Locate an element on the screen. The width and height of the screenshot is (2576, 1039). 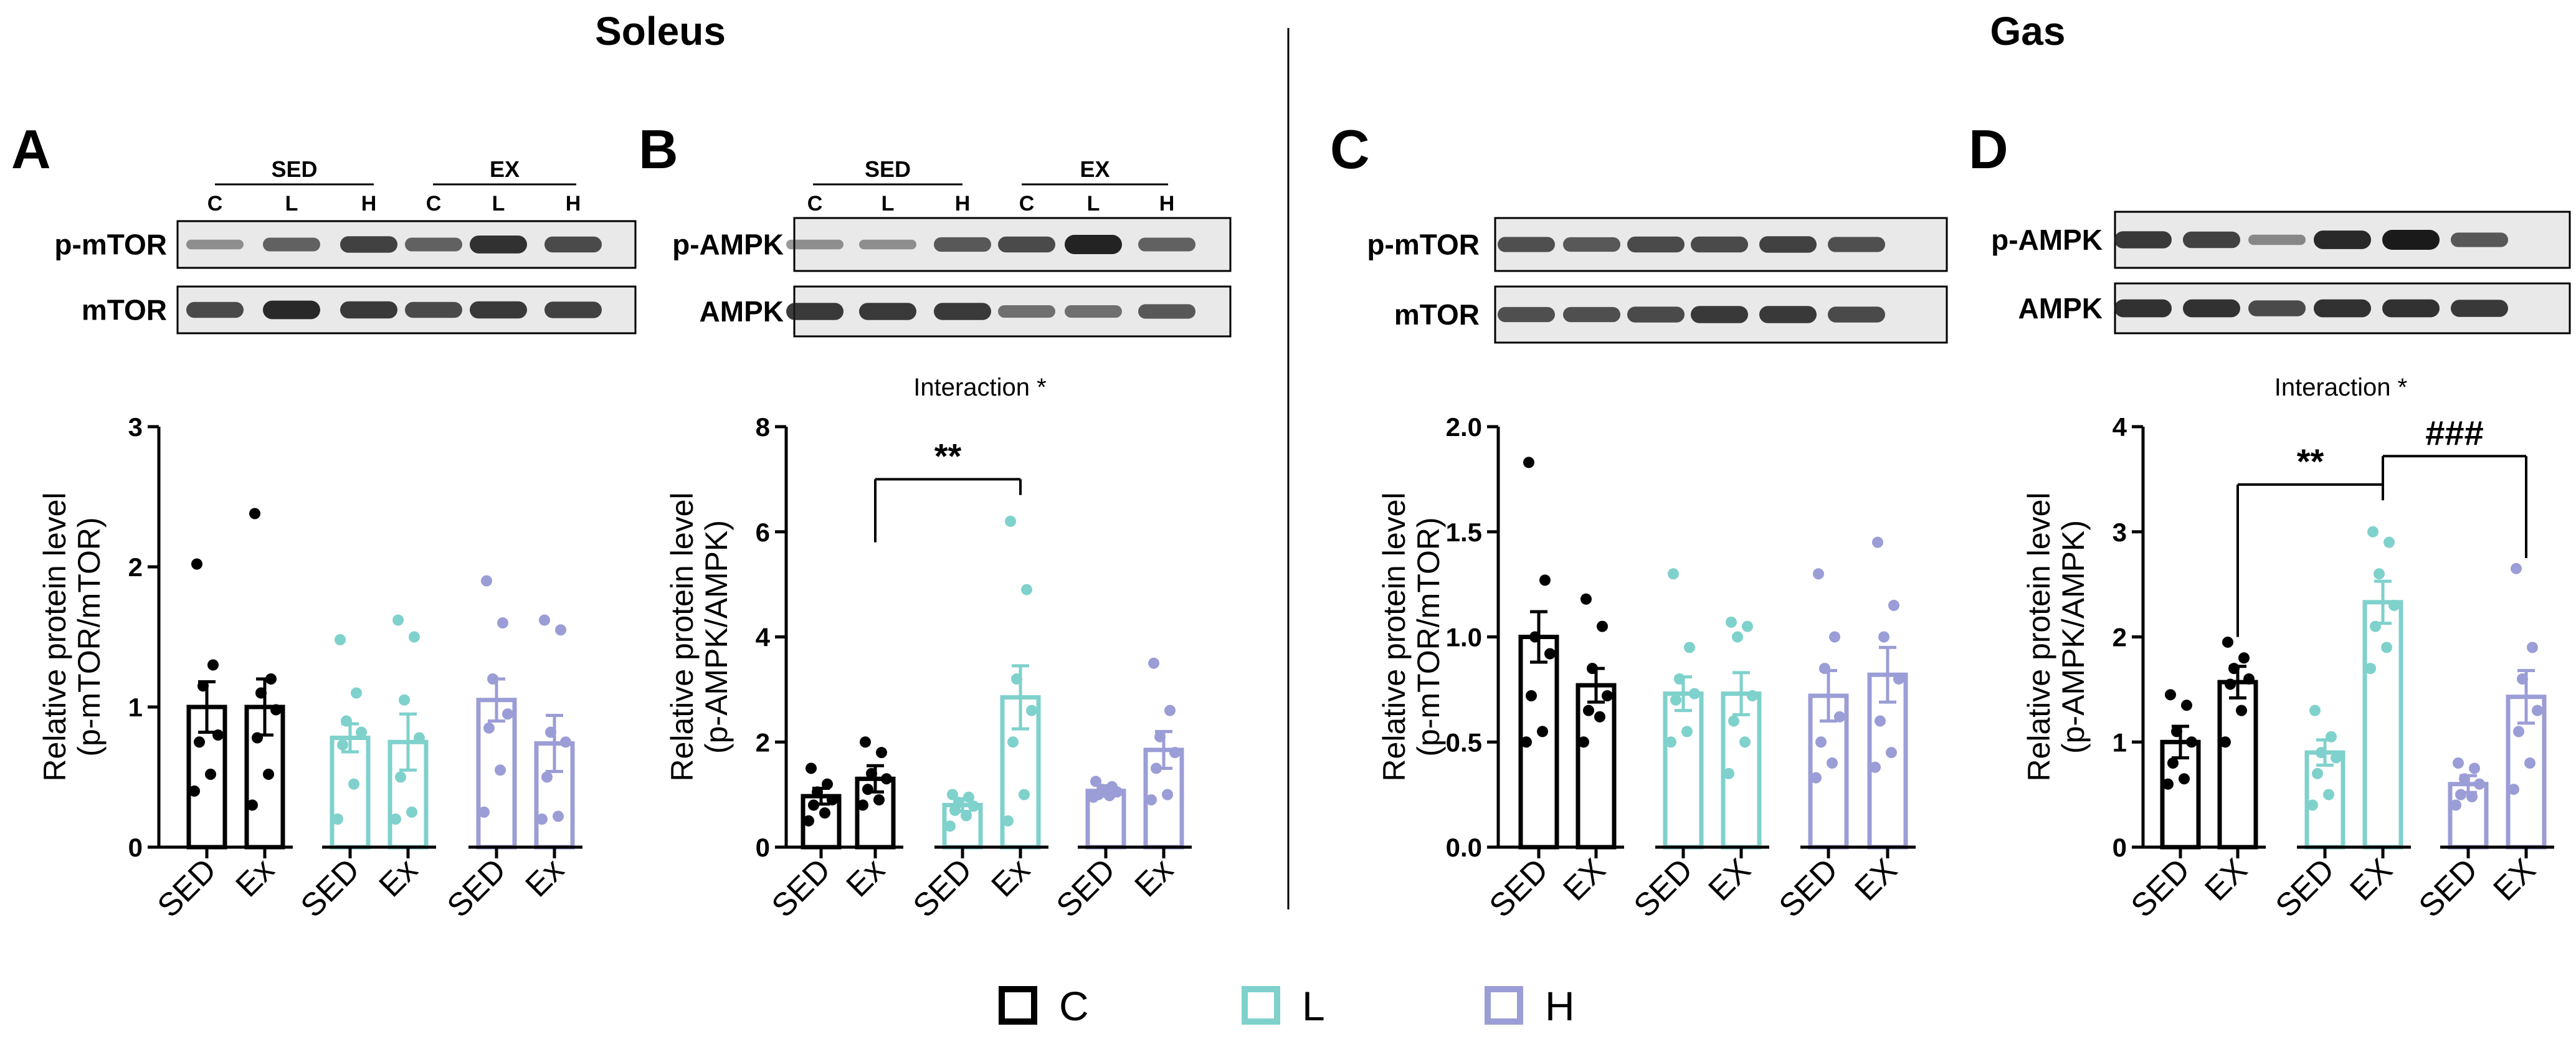
y-tick-label: 0.5 is located at coordinates (1464, 742).